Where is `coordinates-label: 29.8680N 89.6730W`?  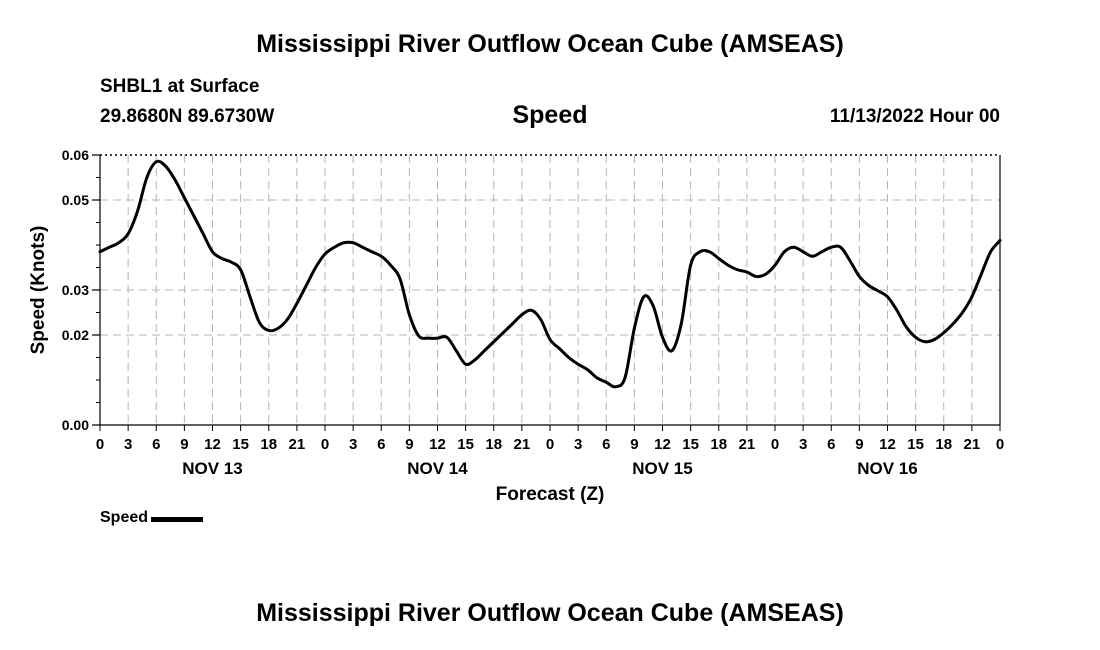
coordinates-label: 29.8680N 89.6730W is located at coordinates (187, 116).